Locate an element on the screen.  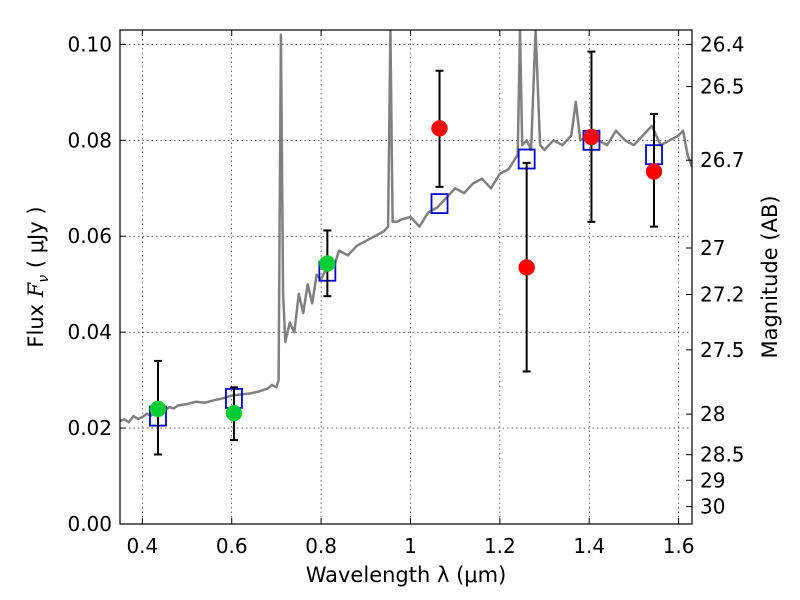
y-axis-title-subscript: ν is located at coordinates (44, 279).